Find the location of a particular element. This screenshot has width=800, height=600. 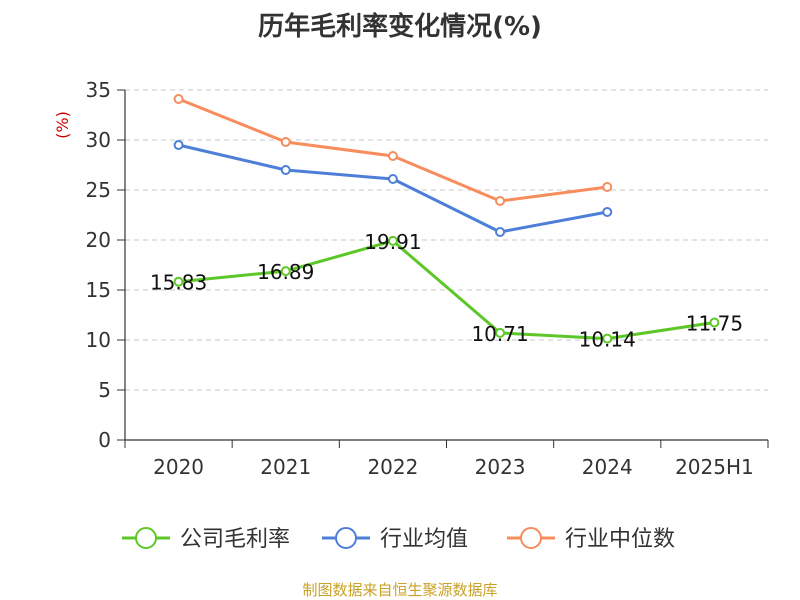

y-tick-label: 10 is located at coordinates (98, 340).